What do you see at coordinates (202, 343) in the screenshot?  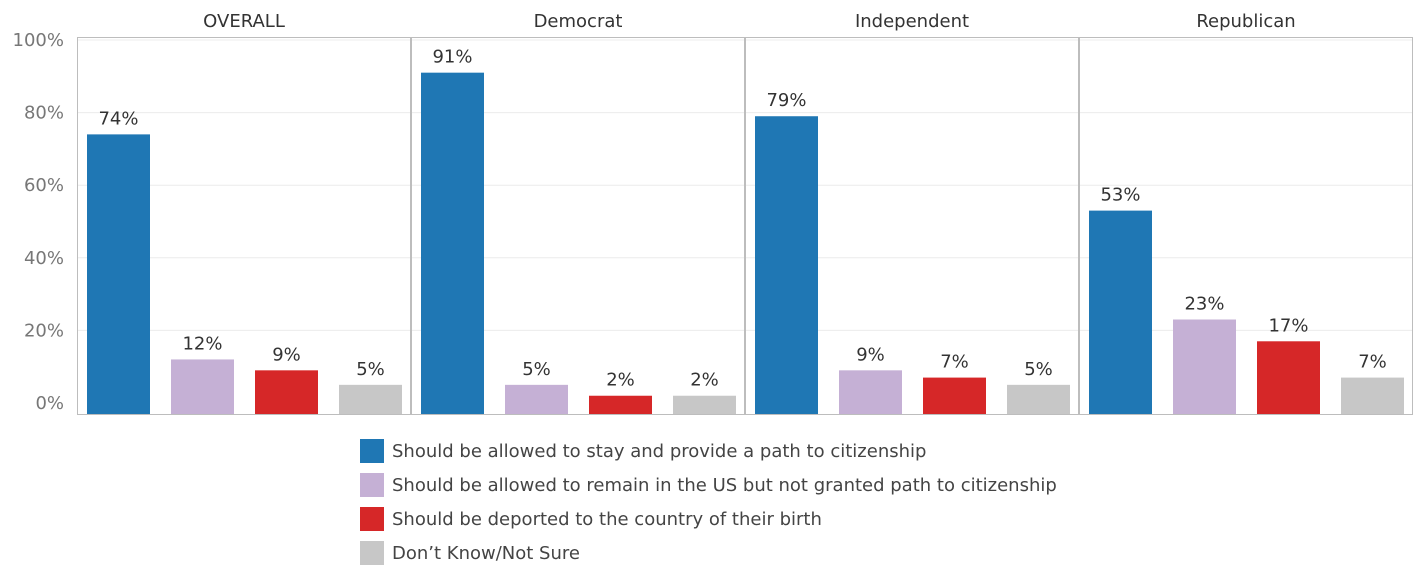 I see `data-label: 12%` at bounding box center [202, 343].